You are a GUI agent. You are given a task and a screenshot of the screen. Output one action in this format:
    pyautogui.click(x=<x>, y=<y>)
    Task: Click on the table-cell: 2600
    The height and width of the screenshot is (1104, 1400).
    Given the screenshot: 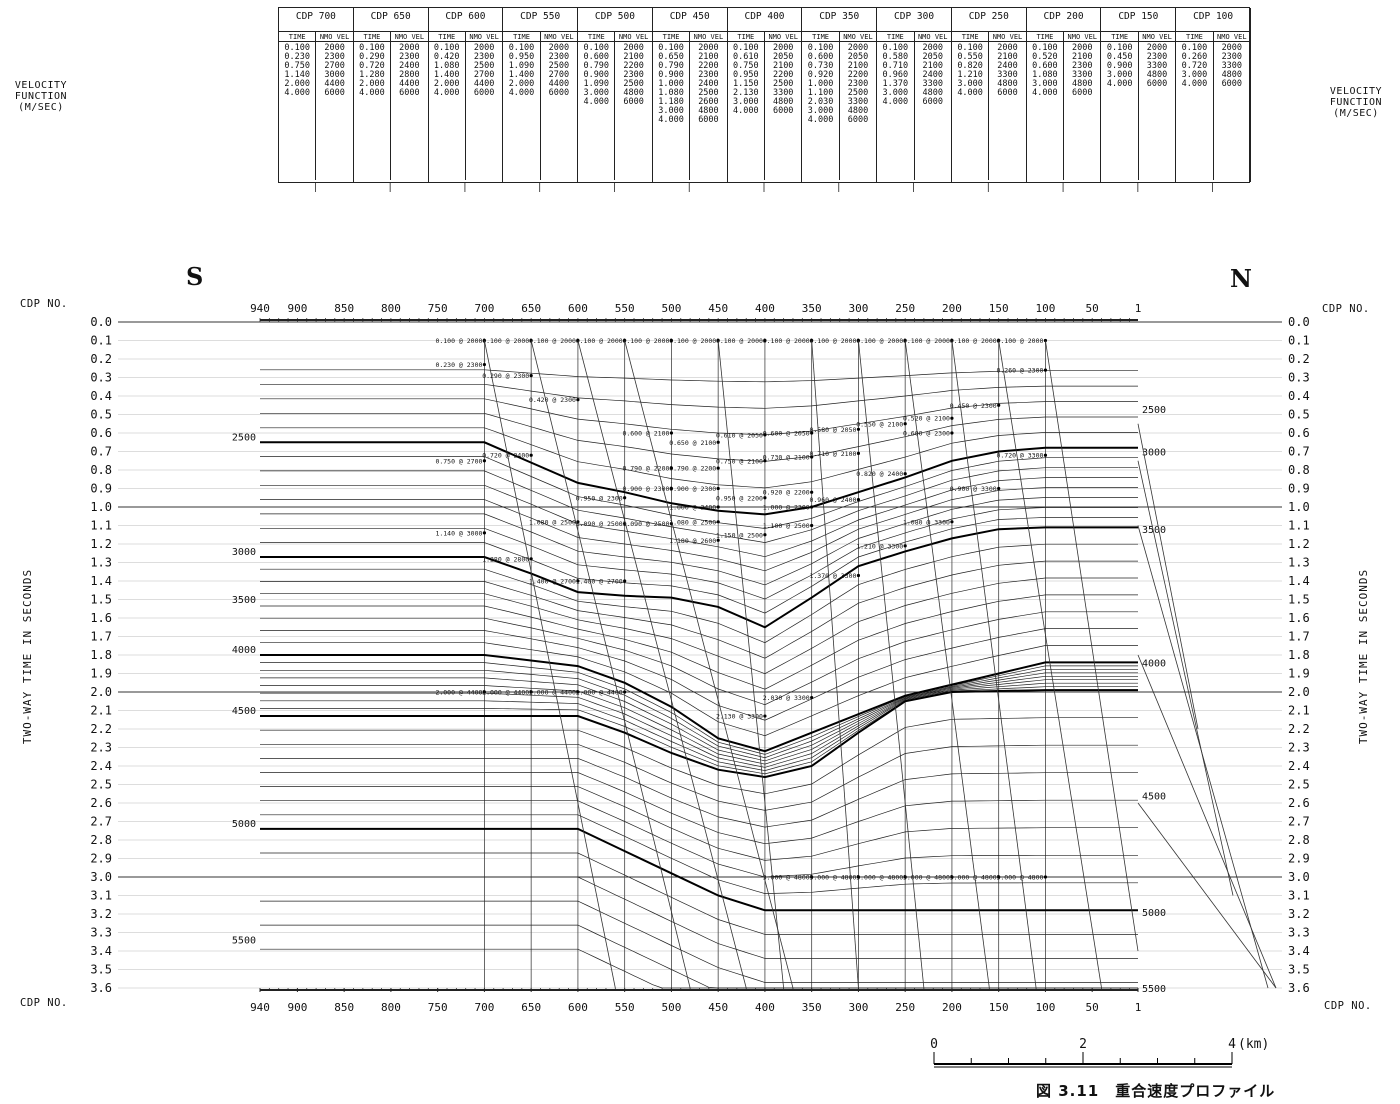 What is the action you would take?
    pyautogui.click(x=708, y=102)
    